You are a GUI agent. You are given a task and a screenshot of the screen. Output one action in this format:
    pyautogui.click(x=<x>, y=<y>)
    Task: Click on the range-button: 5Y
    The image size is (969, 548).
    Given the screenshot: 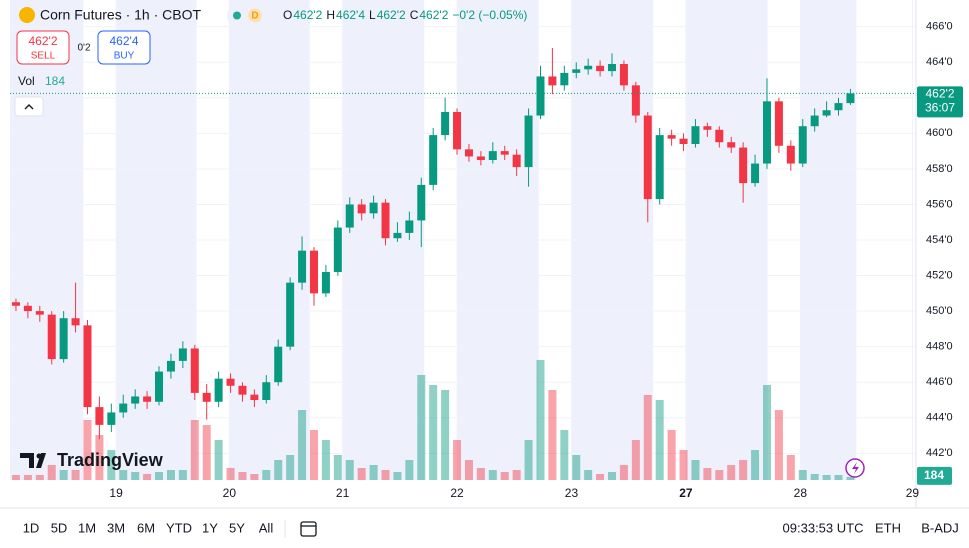 What is the action you would take?
    pyautogui.click(x=237, y=527)
    